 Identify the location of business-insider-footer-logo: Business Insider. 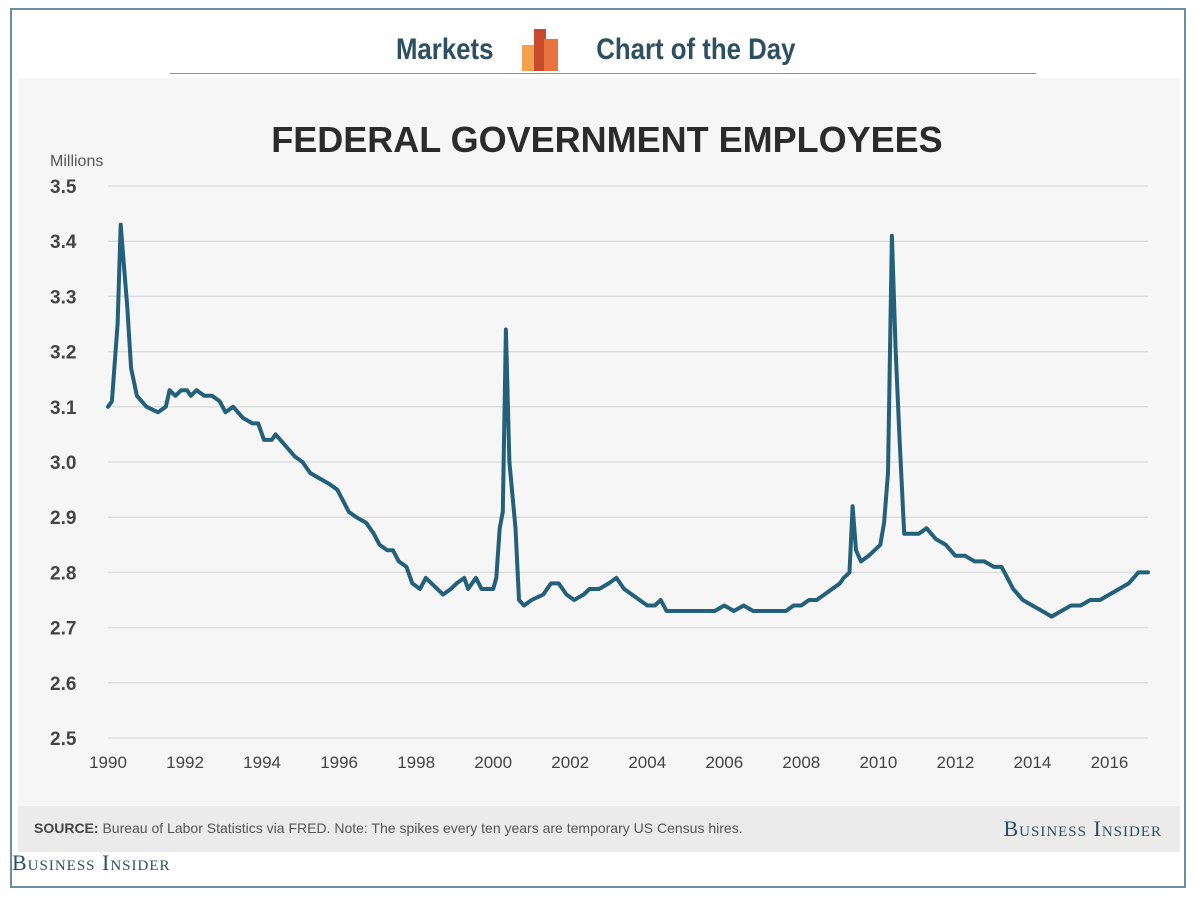
(91, 862).